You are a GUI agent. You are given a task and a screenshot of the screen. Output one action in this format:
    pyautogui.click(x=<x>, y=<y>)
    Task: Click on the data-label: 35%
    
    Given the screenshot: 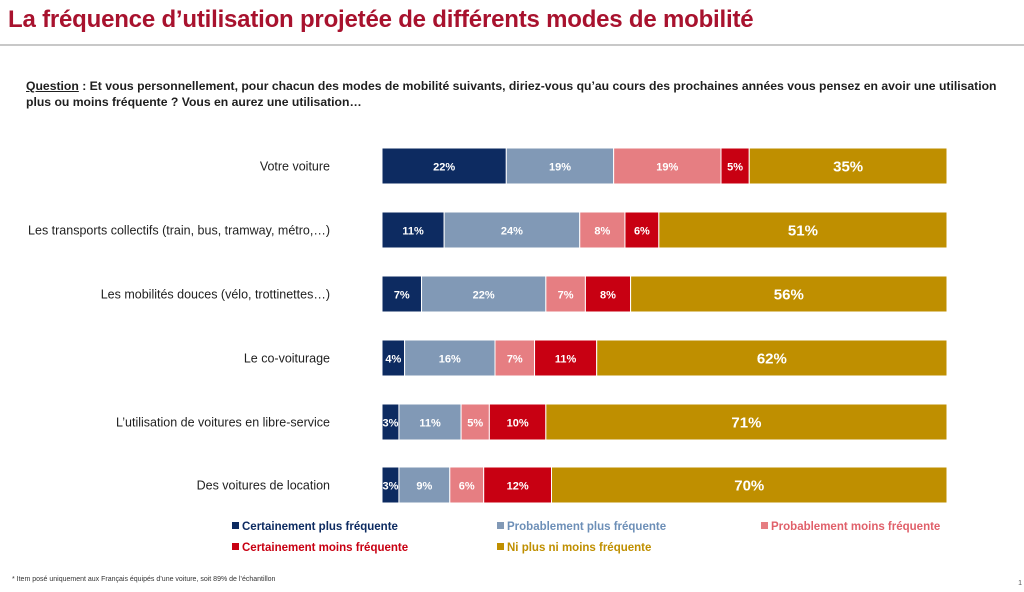 What is the action you would take?
    pyautogui.click(x=848, y=167)
    